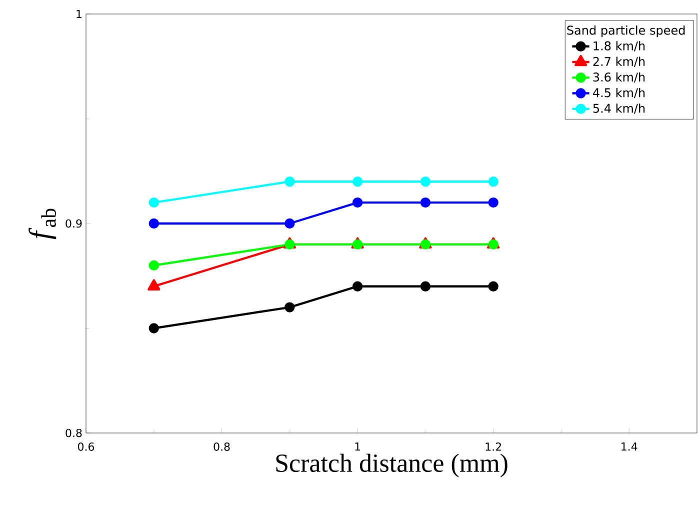 This screenshot has width=698, height=505. Describe the element at coordinates (619, 46) in the screenshot. I see `legend-label: 1.8 km/h` at that location.